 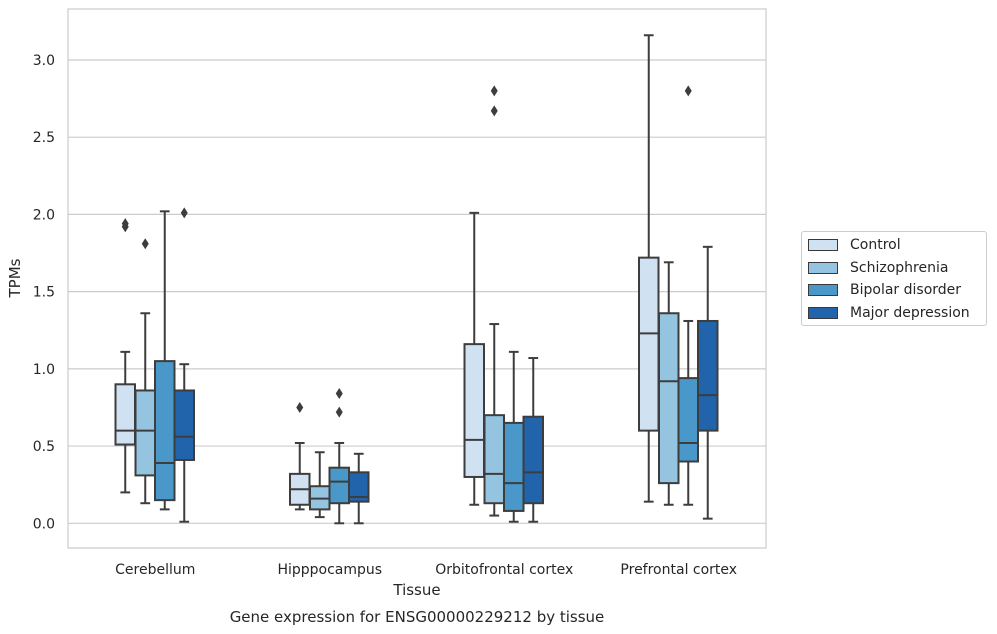 I want to click on x-axis-title: Tissue, so click(x=416, y=590).